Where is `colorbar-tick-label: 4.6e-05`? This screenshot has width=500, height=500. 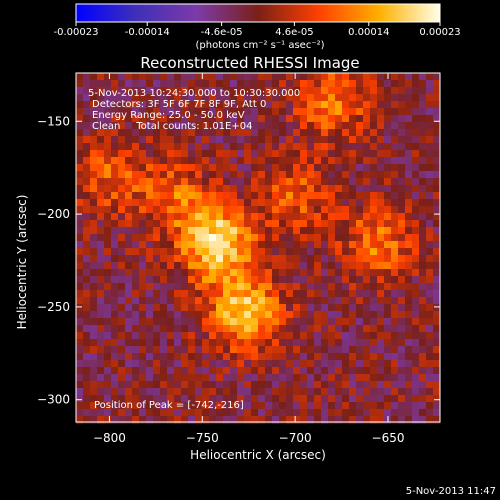
colorbar-tick-label: 4.6e-05 is located at coordinates (294, 32).